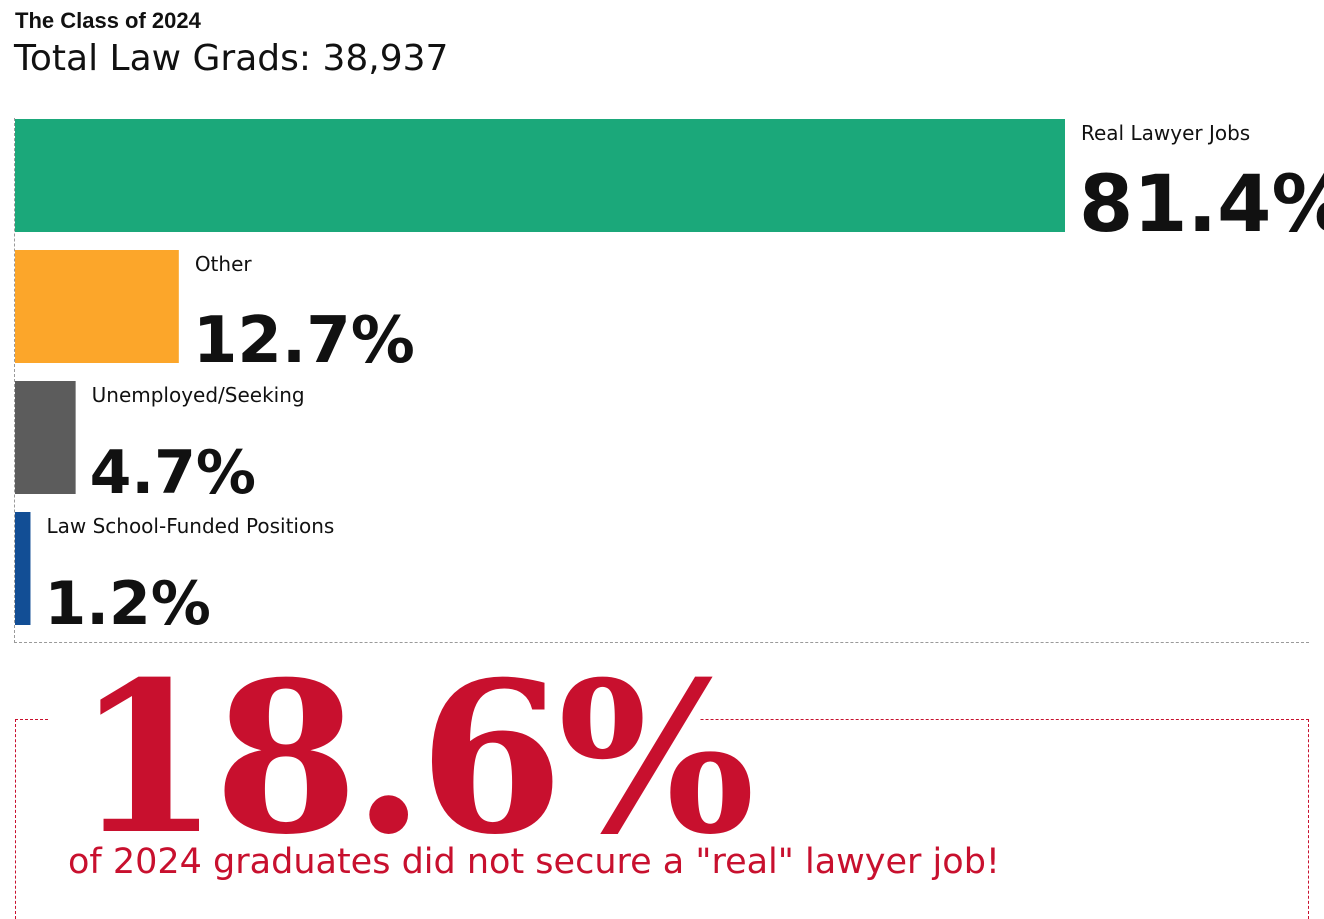  Describe the element at coordinates (1201, 205) in the screenshot. I see `bar-value-label-0: 81.4%` at that location.